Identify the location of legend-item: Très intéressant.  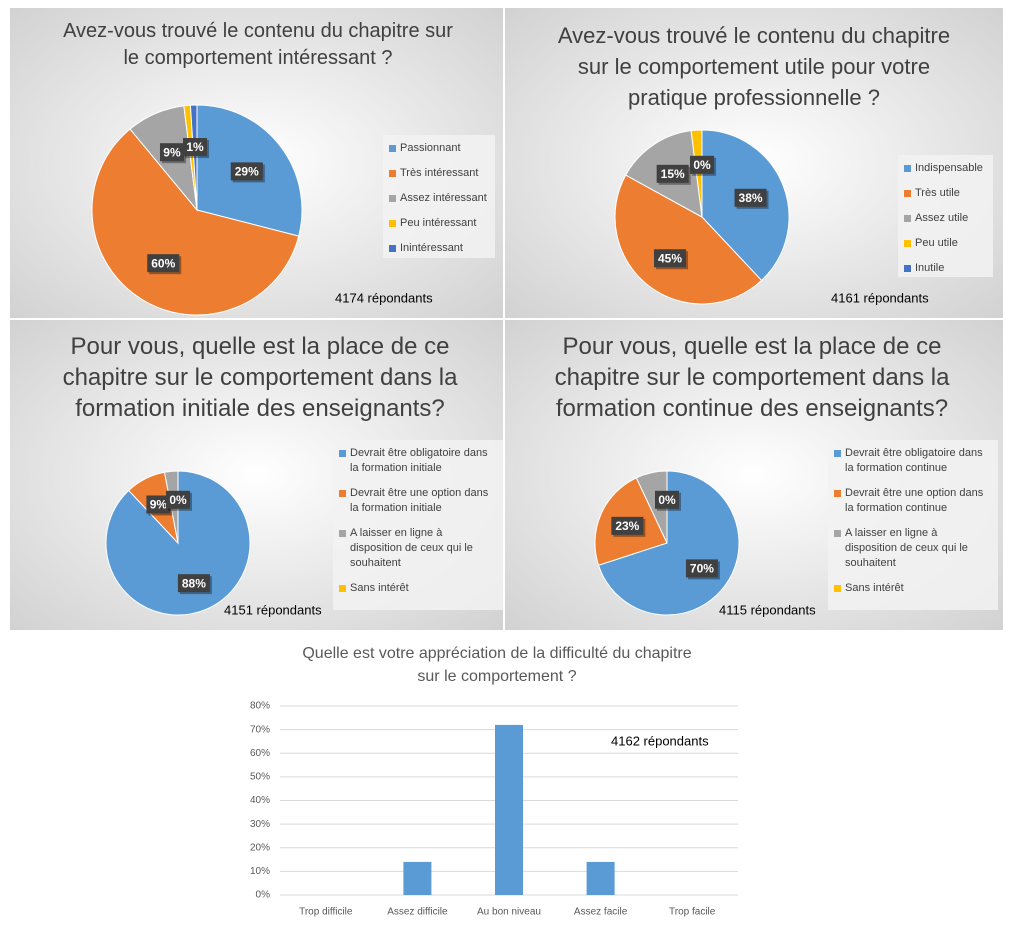
(439, 173).